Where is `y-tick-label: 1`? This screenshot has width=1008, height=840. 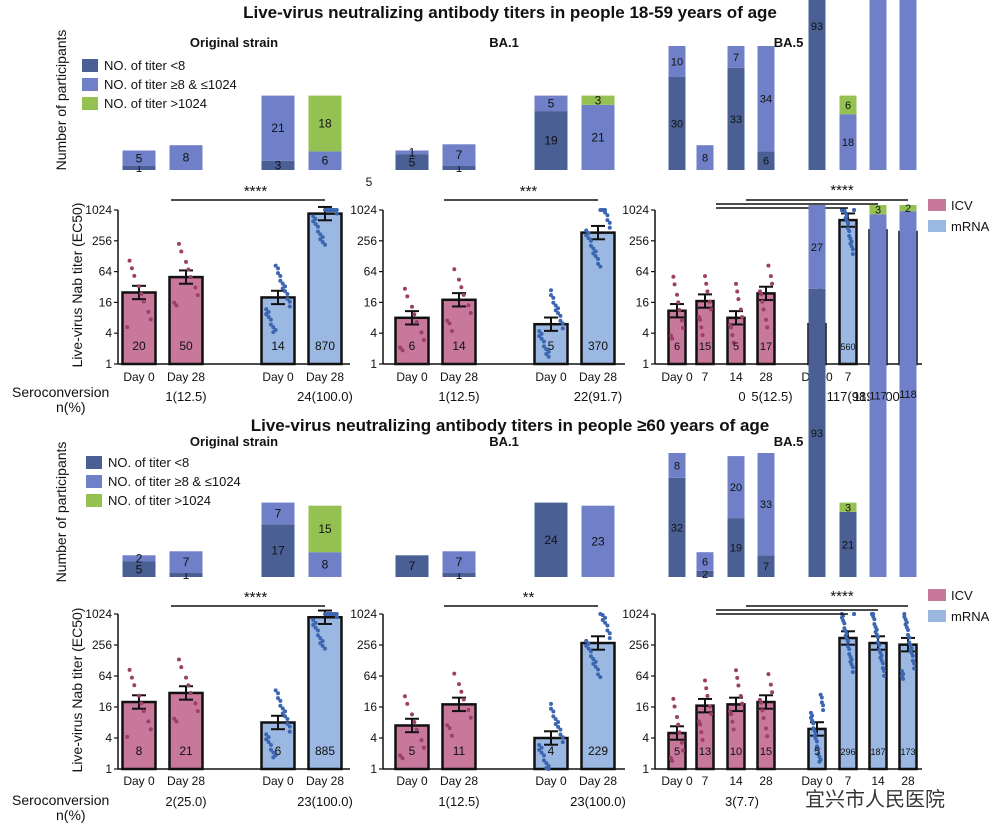 y-tick-label: 1 is located at coordinates (108, 769).